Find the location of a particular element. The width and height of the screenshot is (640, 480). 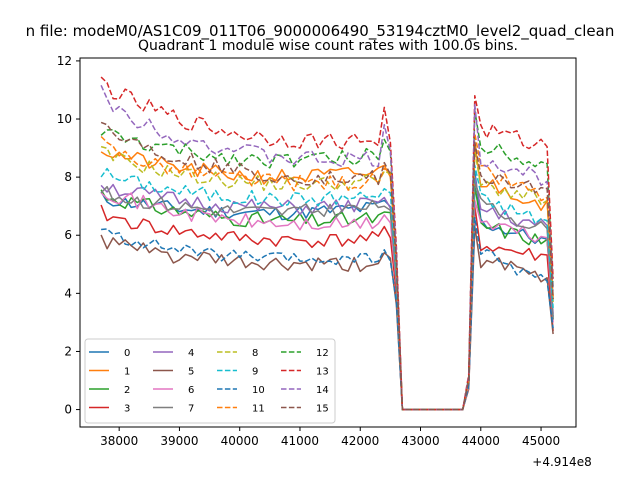

legend-label-13: 13 is located at coordinates (322, 372).